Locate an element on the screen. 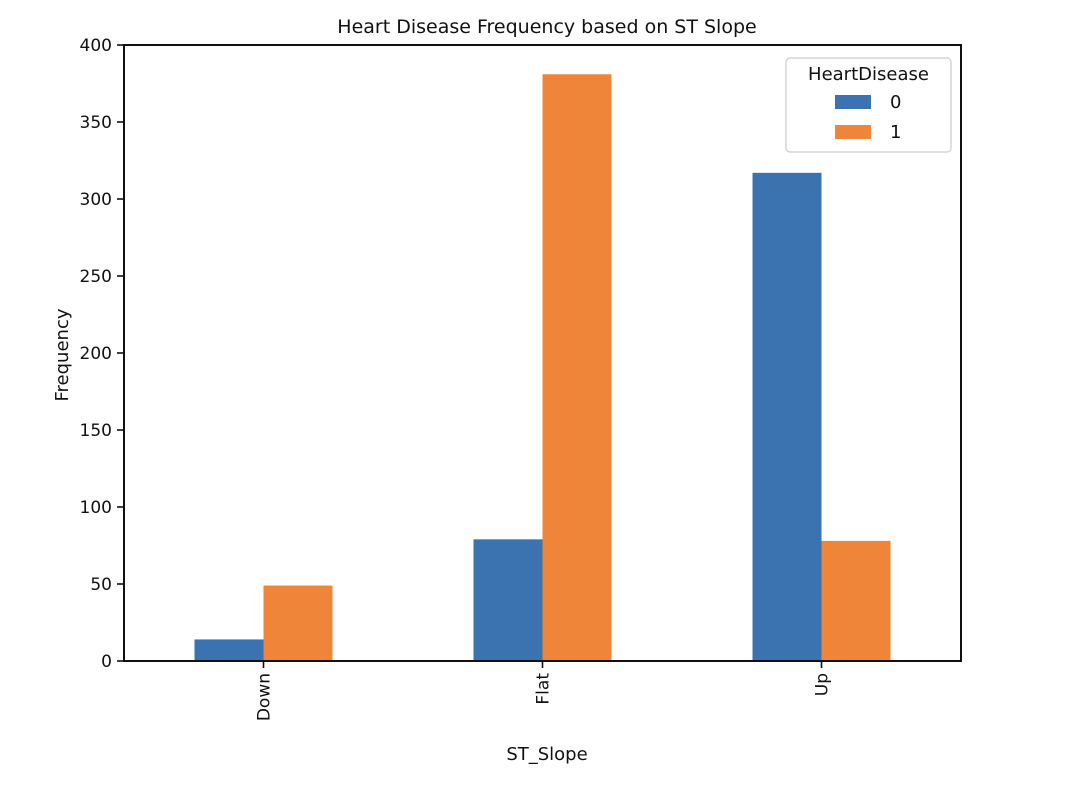 This screenshot has height=786, width=1074. y-tick-label: 0 is located at coordinates (106, 662).